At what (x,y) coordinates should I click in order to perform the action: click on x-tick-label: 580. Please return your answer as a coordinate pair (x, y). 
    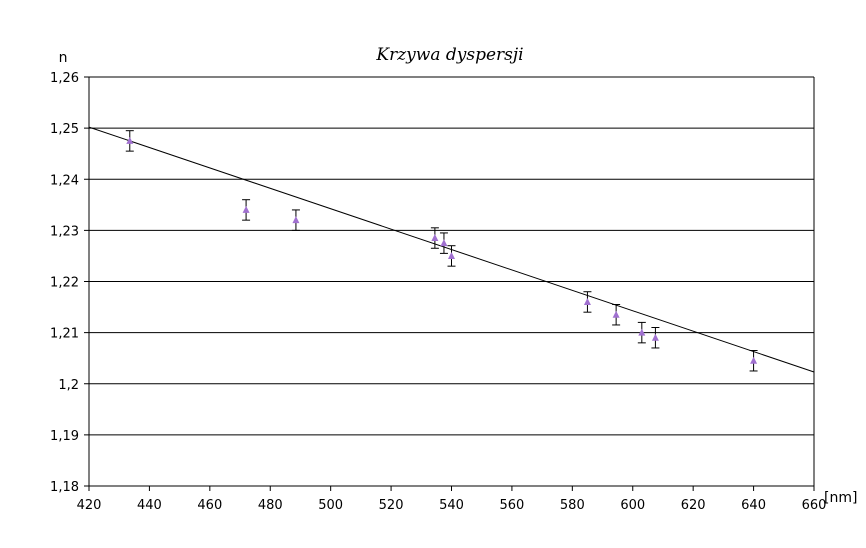
    Looking at the image, I should click on (572, 505).